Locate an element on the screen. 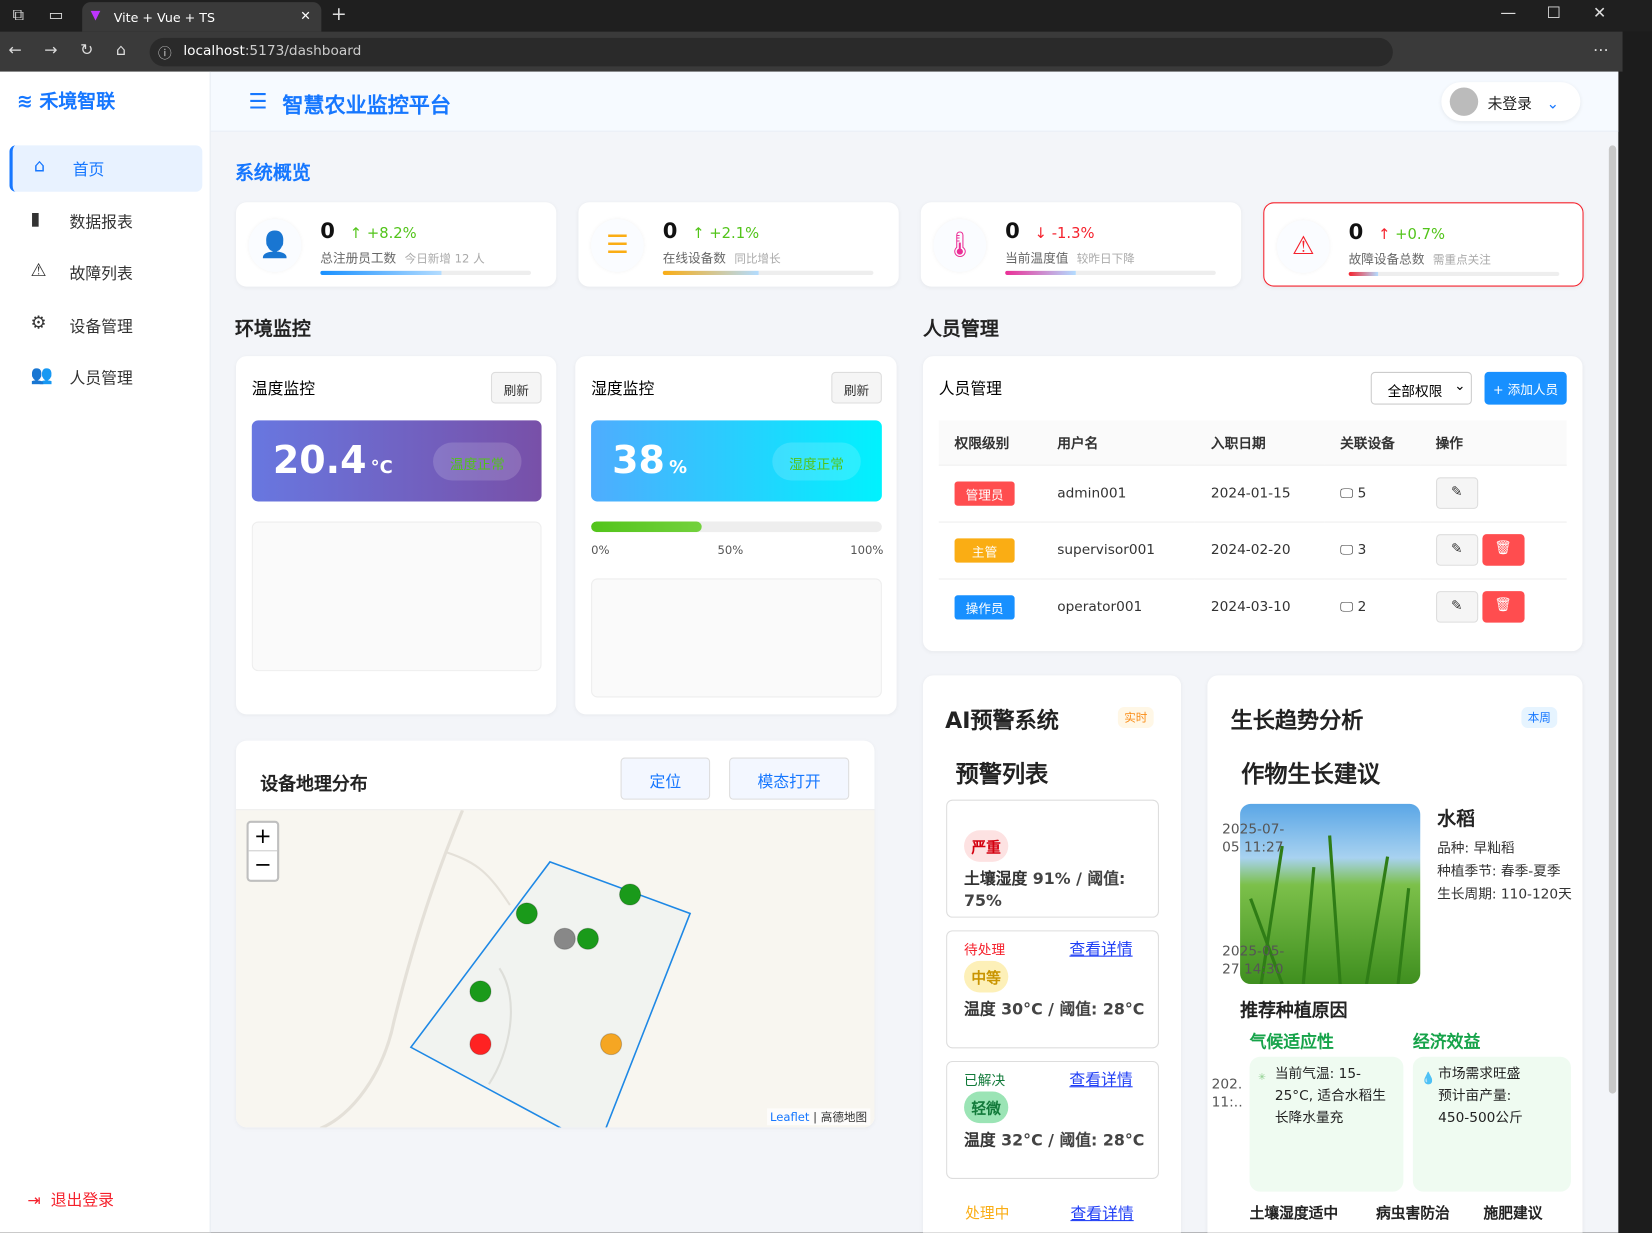 The width and height of the screenshot is (1652, 1233). role-badge: 操作员 is located at coordinates (984, 607).